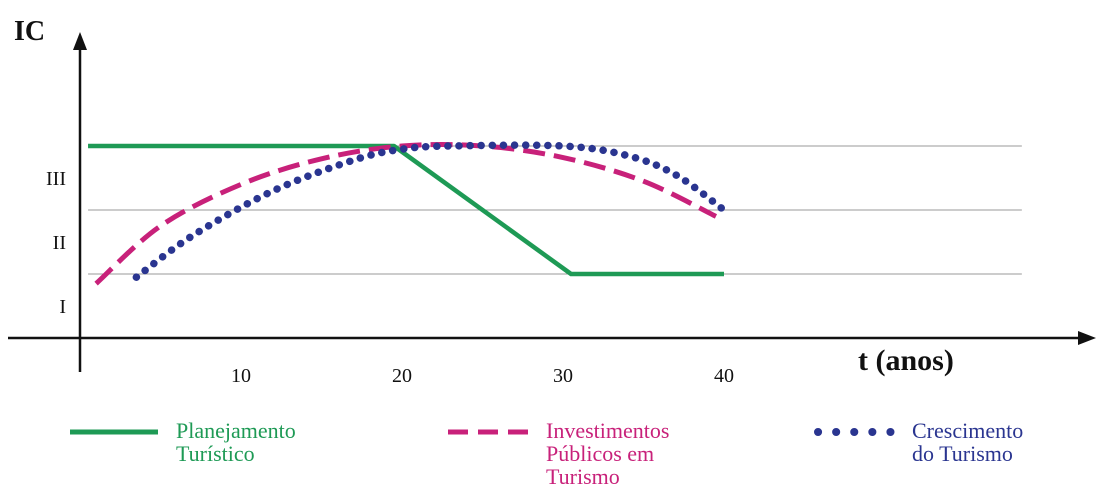 This screenshot has height=484, width=1097. I want to click on legend-label-line: Públicos em, so click(600, 453).